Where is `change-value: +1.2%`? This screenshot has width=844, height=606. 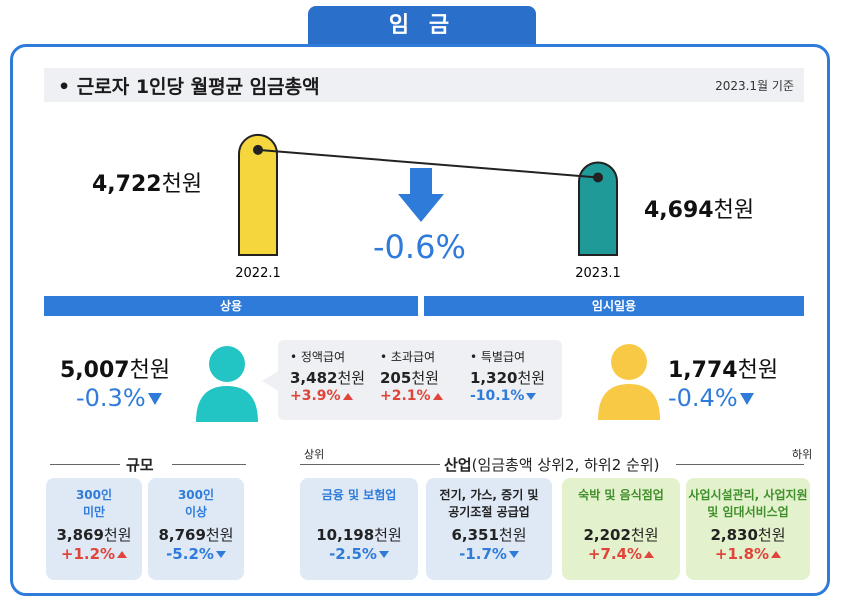
change-value: +1.2% is located at coordinates (94, 554).